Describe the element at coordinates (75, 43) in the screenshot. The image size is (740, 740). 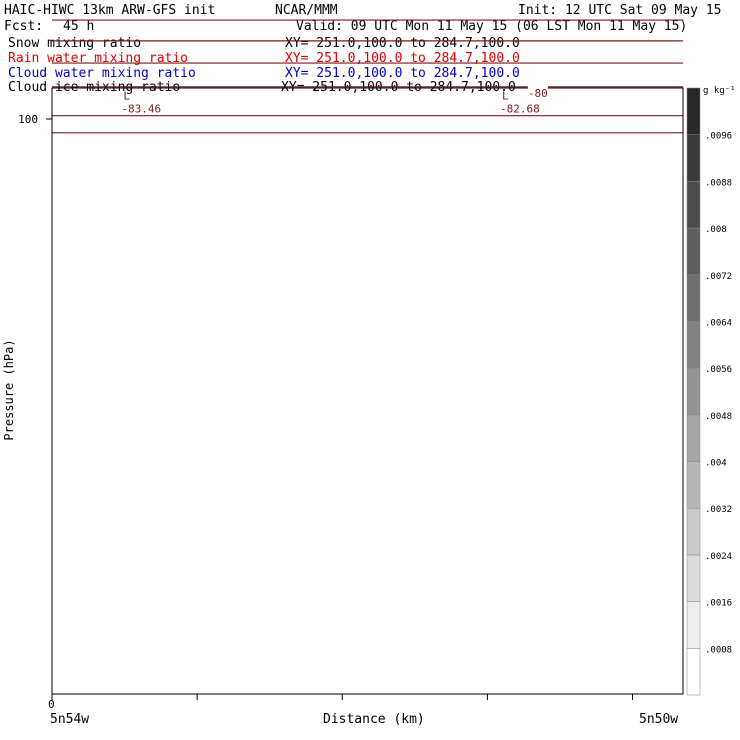
I see `field-snow-name: Snow mixing ratio` at that location.